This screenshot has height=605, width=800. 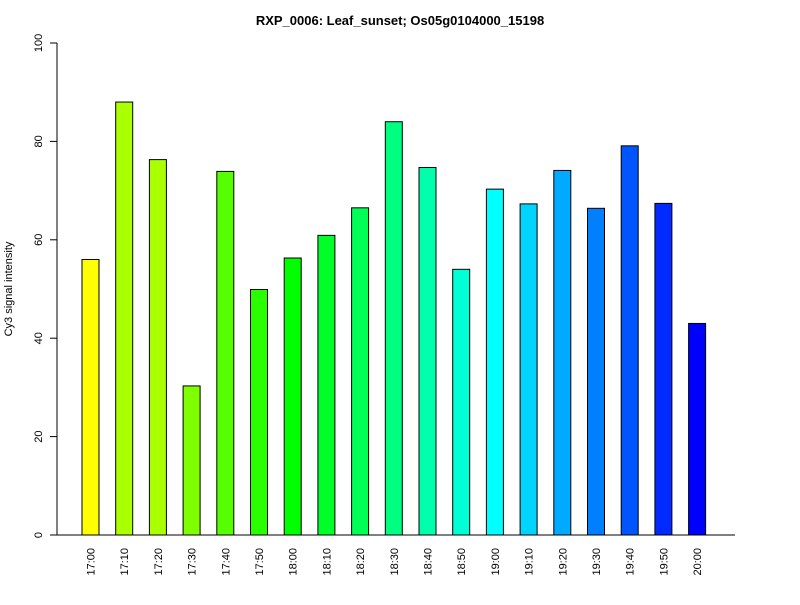 I want to click on y-axis: 0 20 40 60 80 100, so click(x=45, y=286).